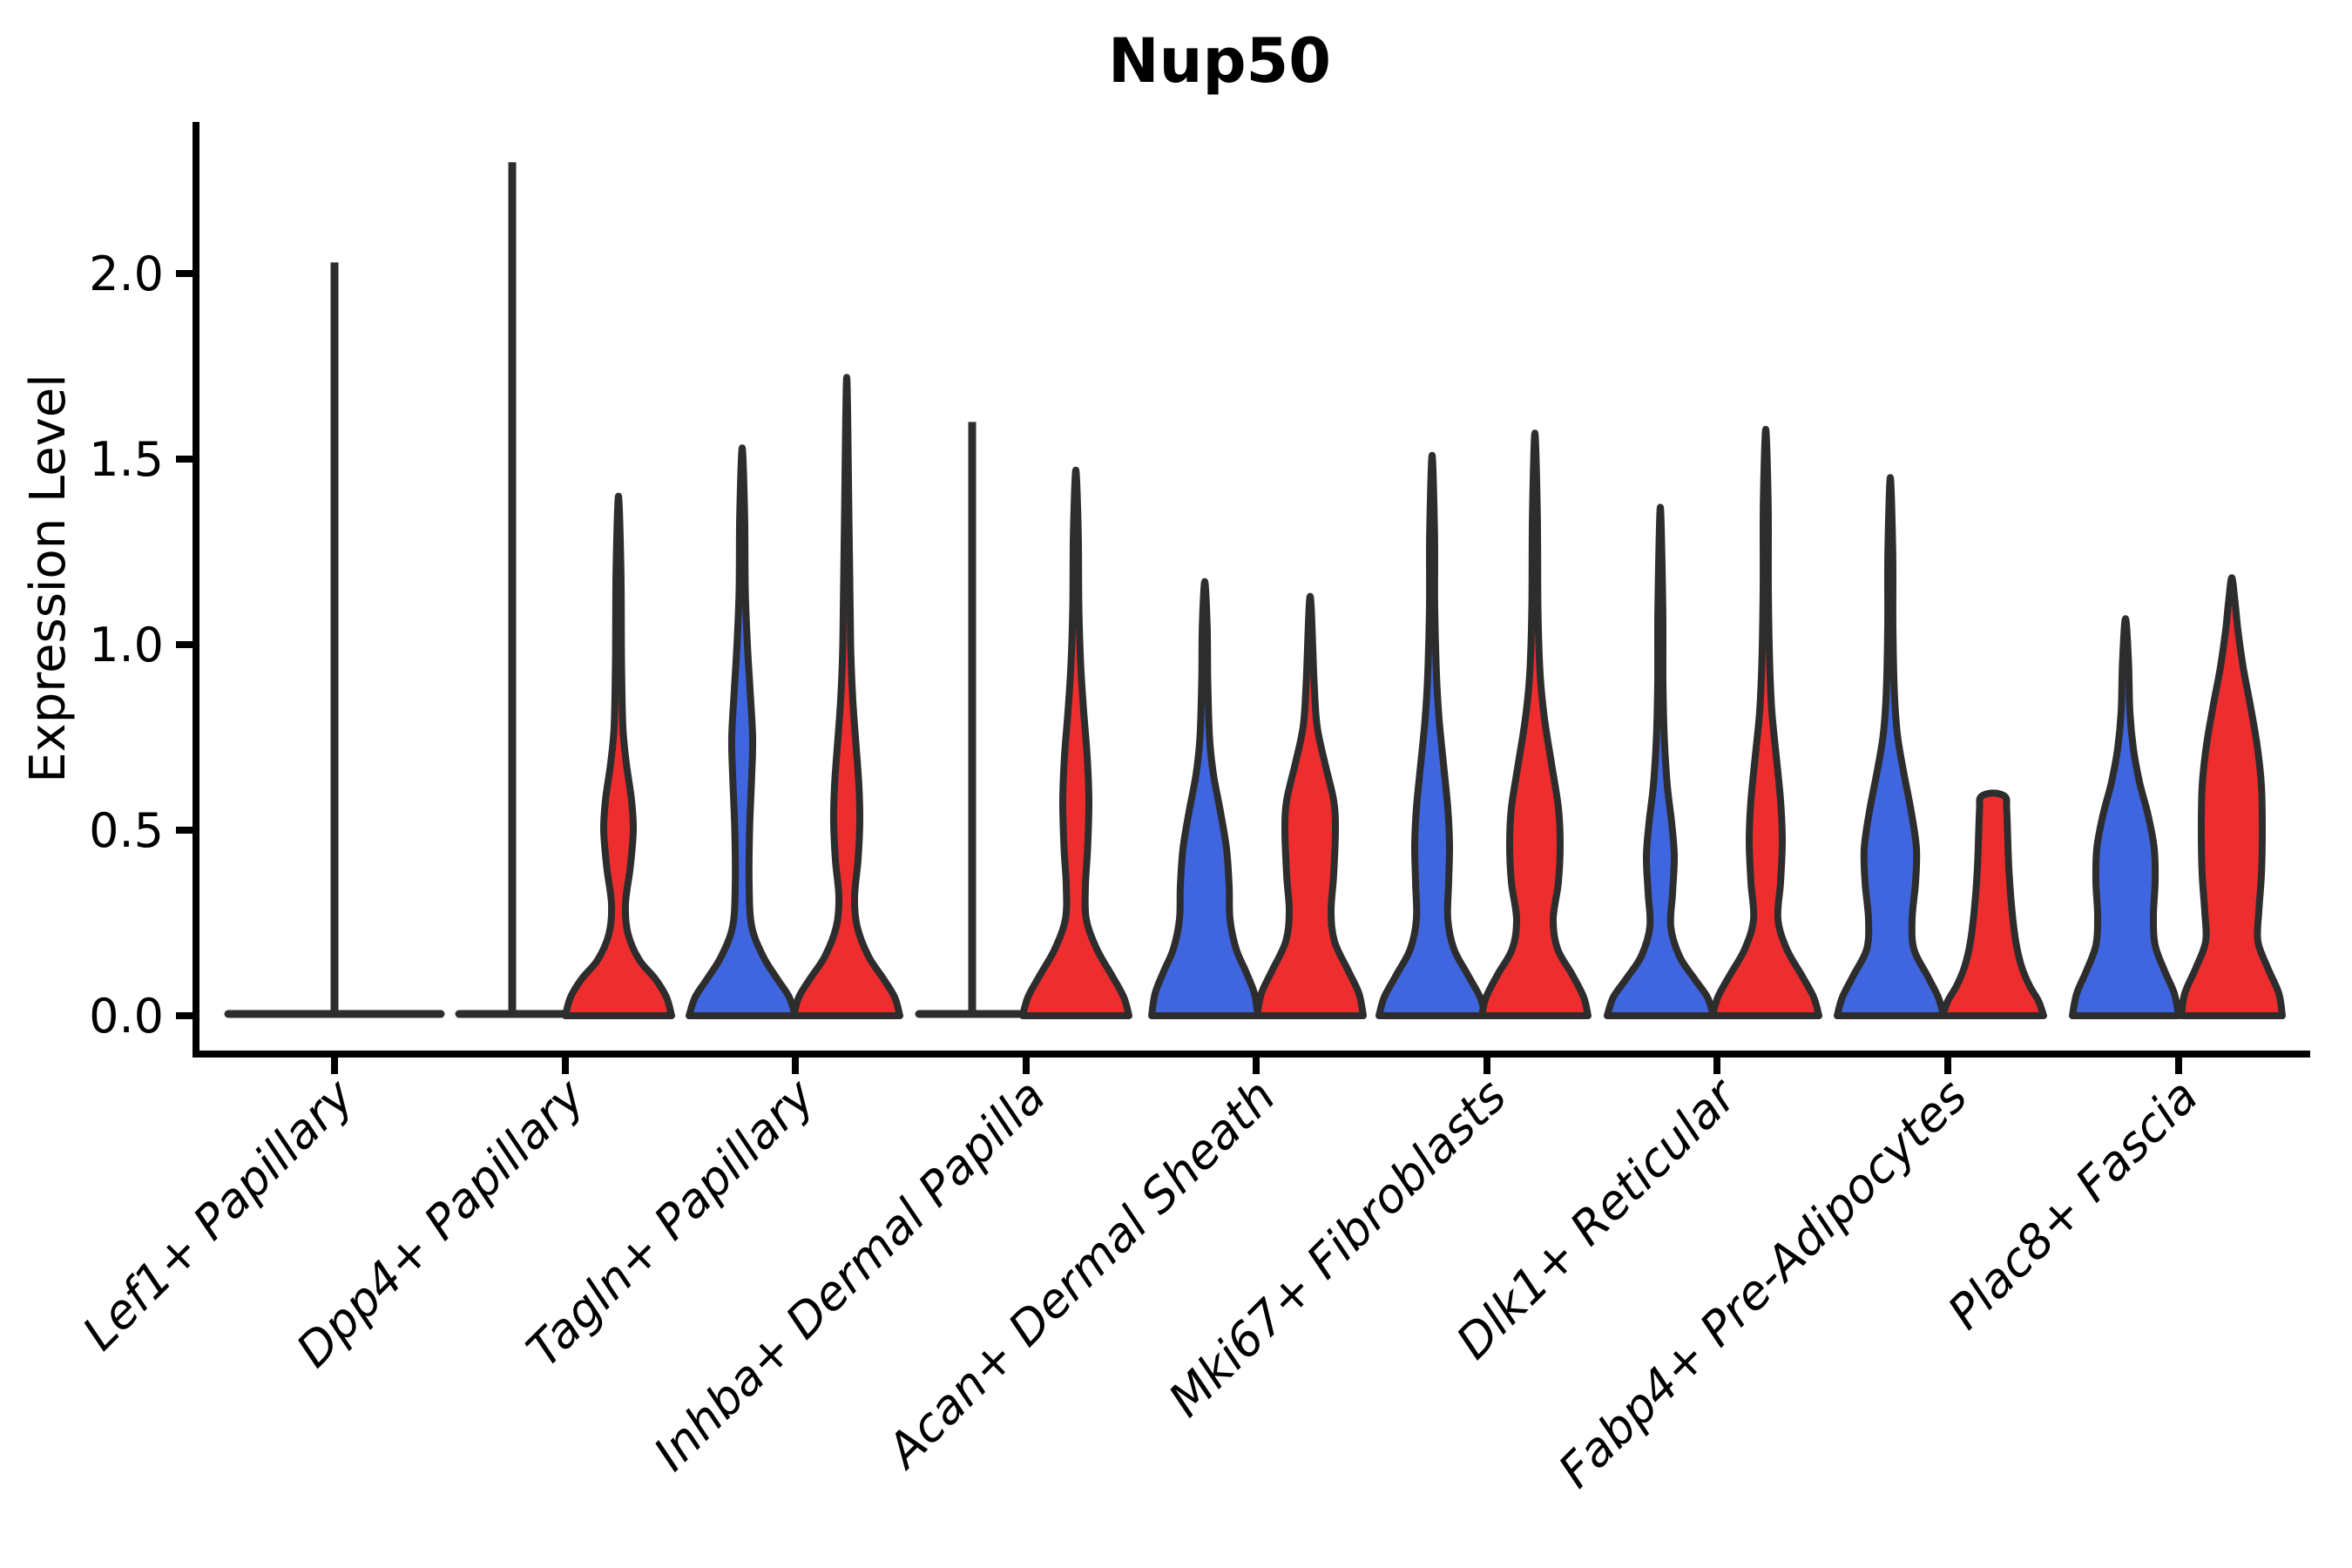 The image size is (2352, 1568). Describe the element at coordinates (1080, 1274) in the screenshot. I see `x-tick-label-acan-dermal-sheath: Acan+ Dermal Sheath` at that location.